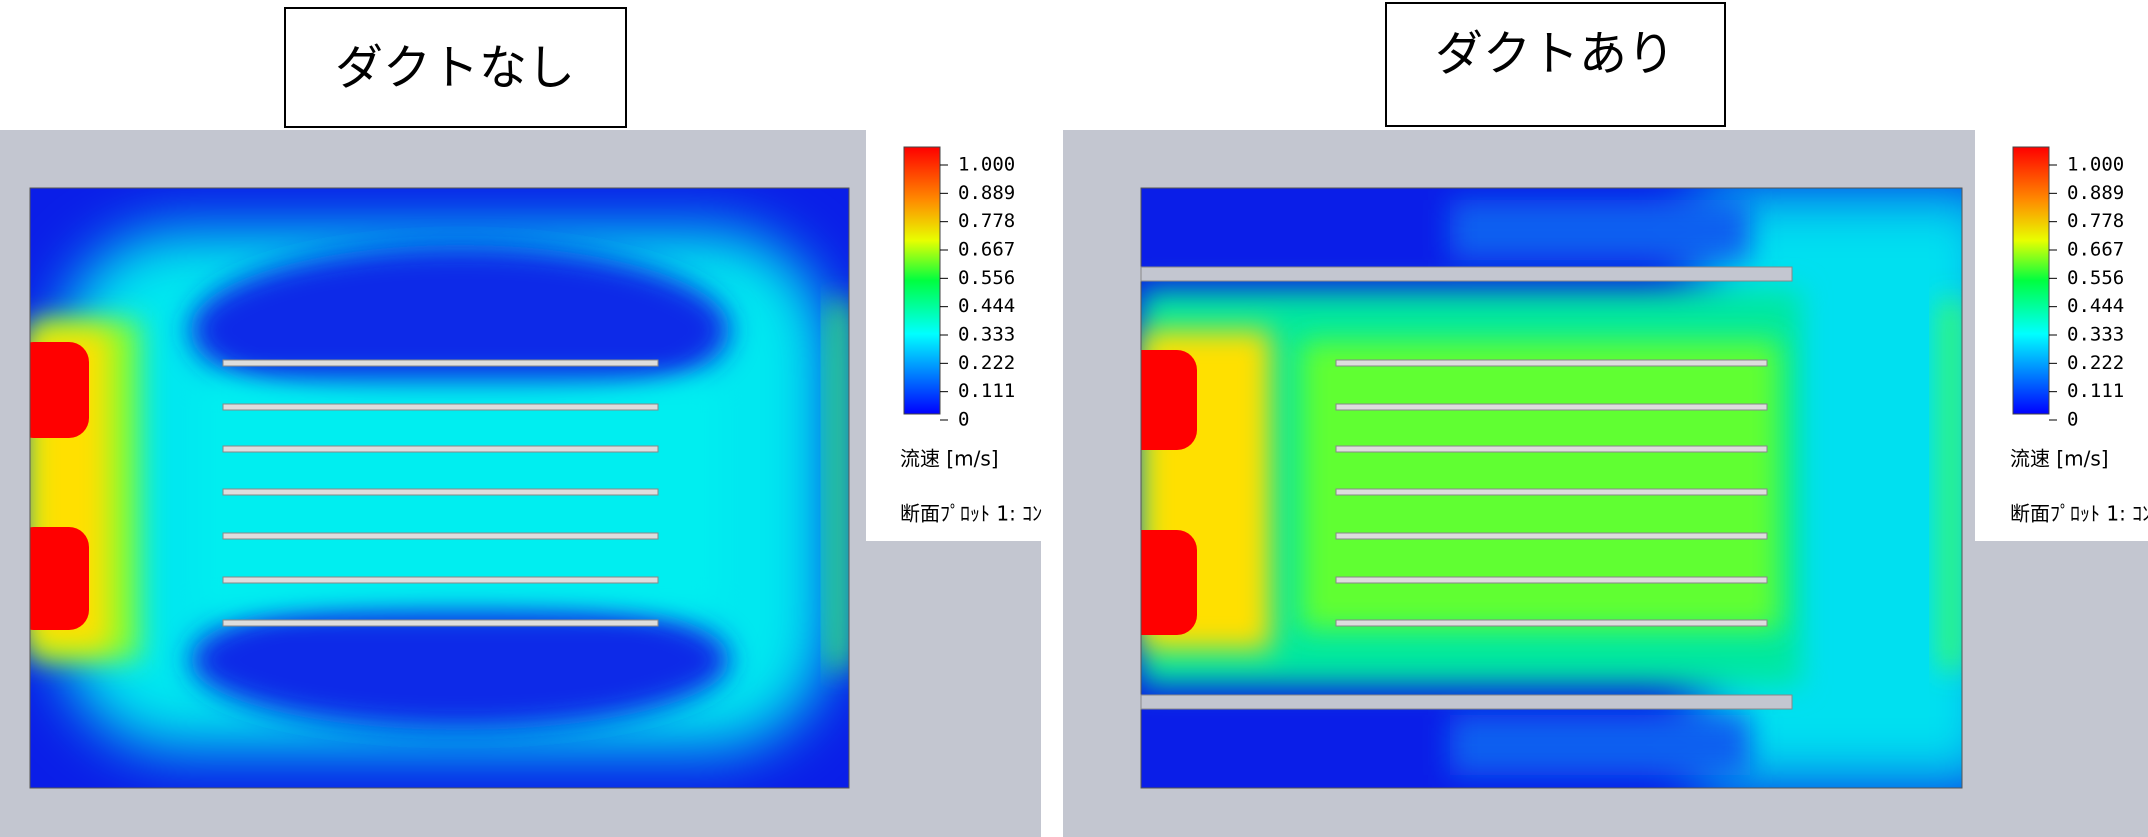 The width and height of the screenshot is (2148, 837). I want to click on panel-title: ダクトあり, so click(1555, 54).